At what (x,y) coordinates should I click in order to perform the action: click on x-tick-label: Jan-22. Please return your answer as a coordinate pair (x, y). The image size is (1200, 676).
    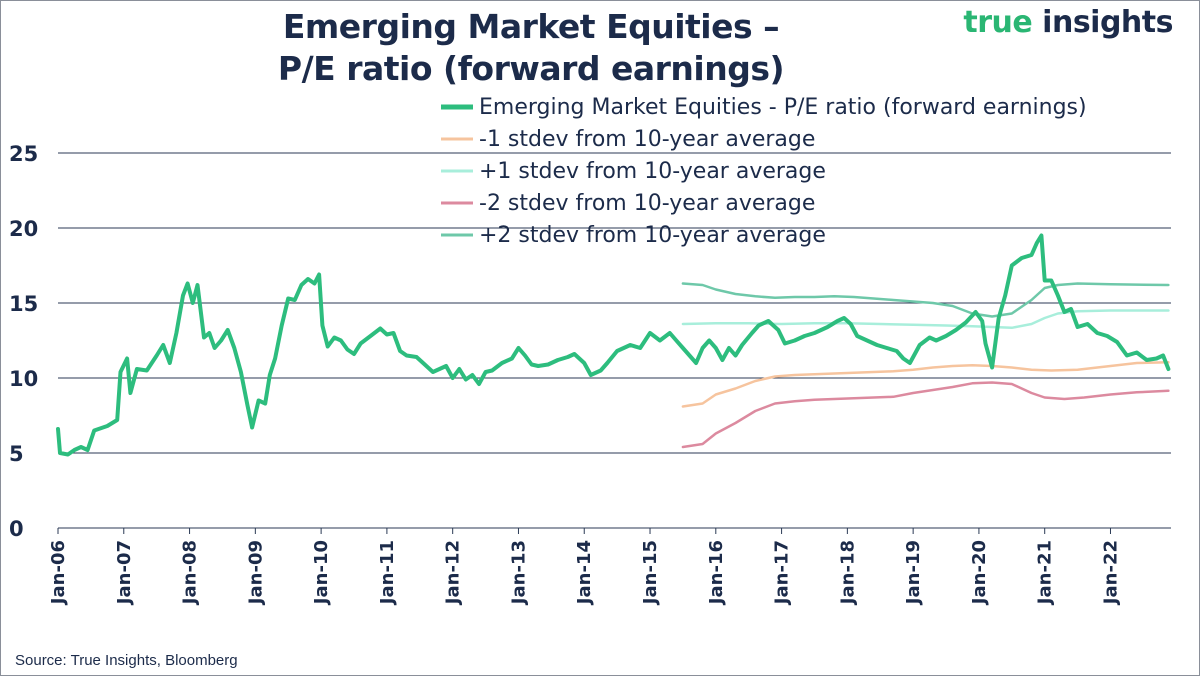
    Looking at the image, I should click on (1110, 573).